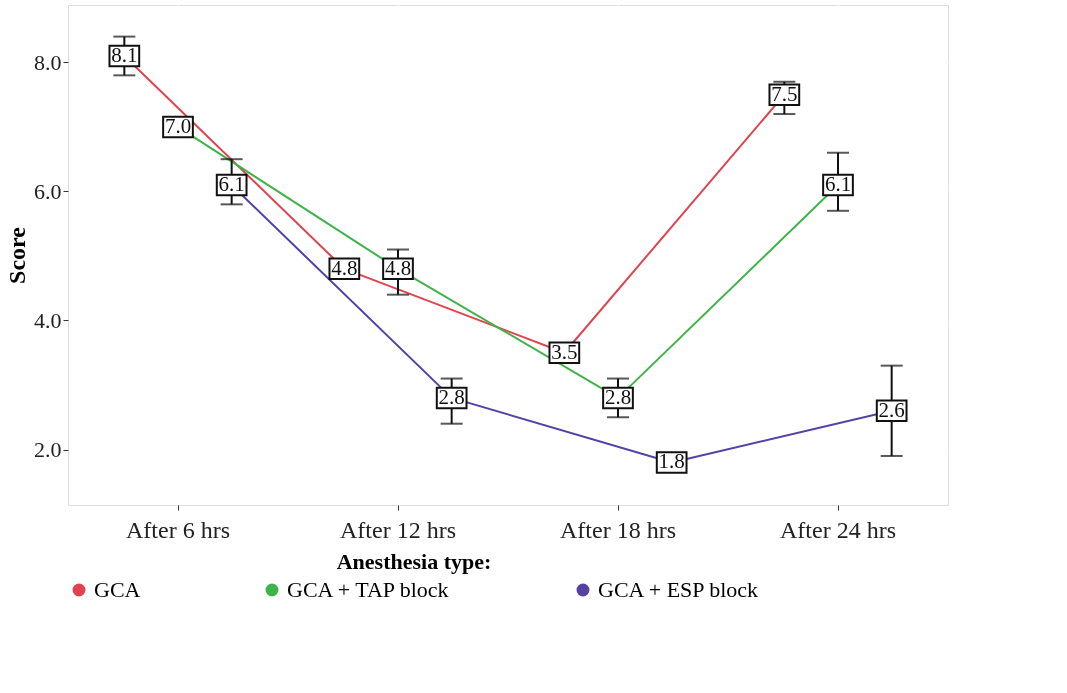  Describe the element at coordinates (48, 450) in the screenshot. I see `y-tick-label: 2.0` at that location.